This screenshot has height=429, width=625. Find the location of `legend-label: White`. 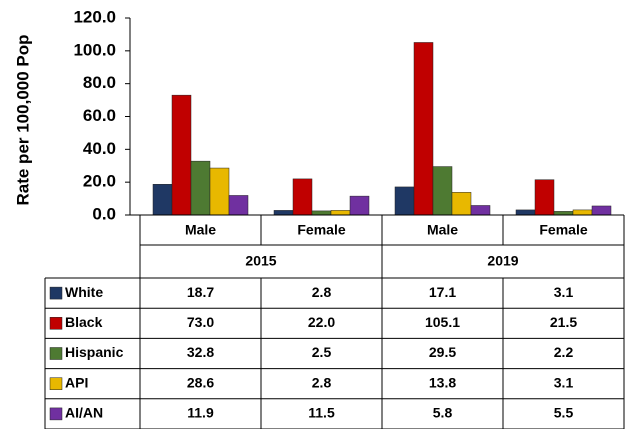

legend-label: White is located at coordinates (84, 292).